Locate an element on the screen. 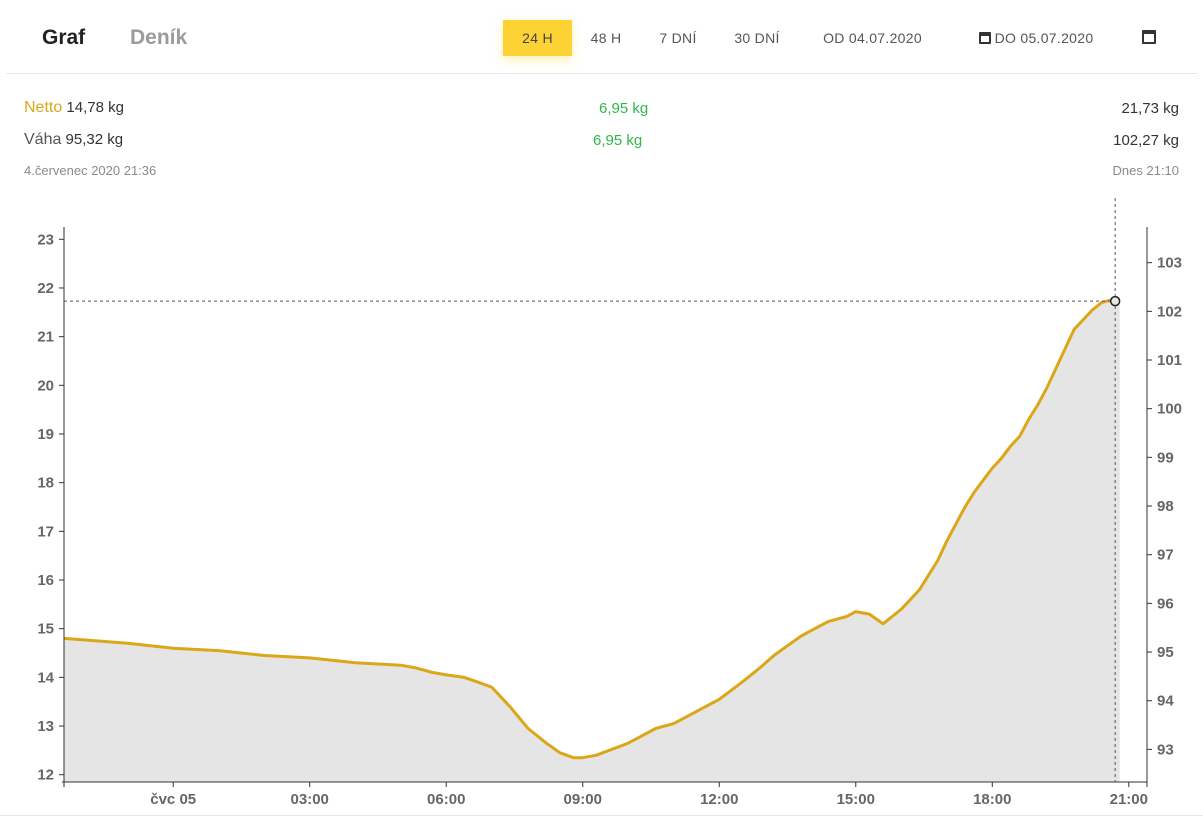  vaha-end: 102,27 kg is located at coordinates (1146, 140).